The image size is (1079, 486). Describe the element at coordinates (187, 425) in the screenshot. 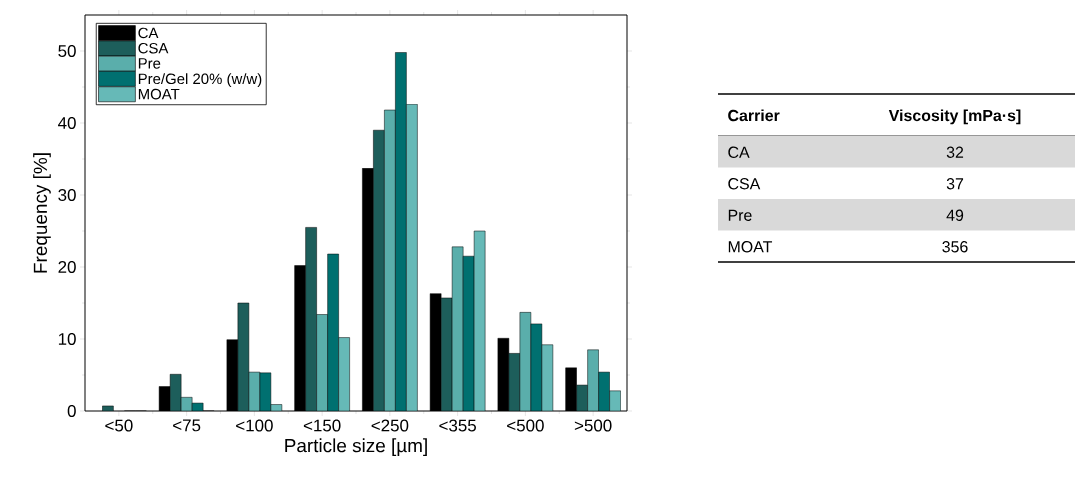

I see `x-tick-label: <75` at that location.